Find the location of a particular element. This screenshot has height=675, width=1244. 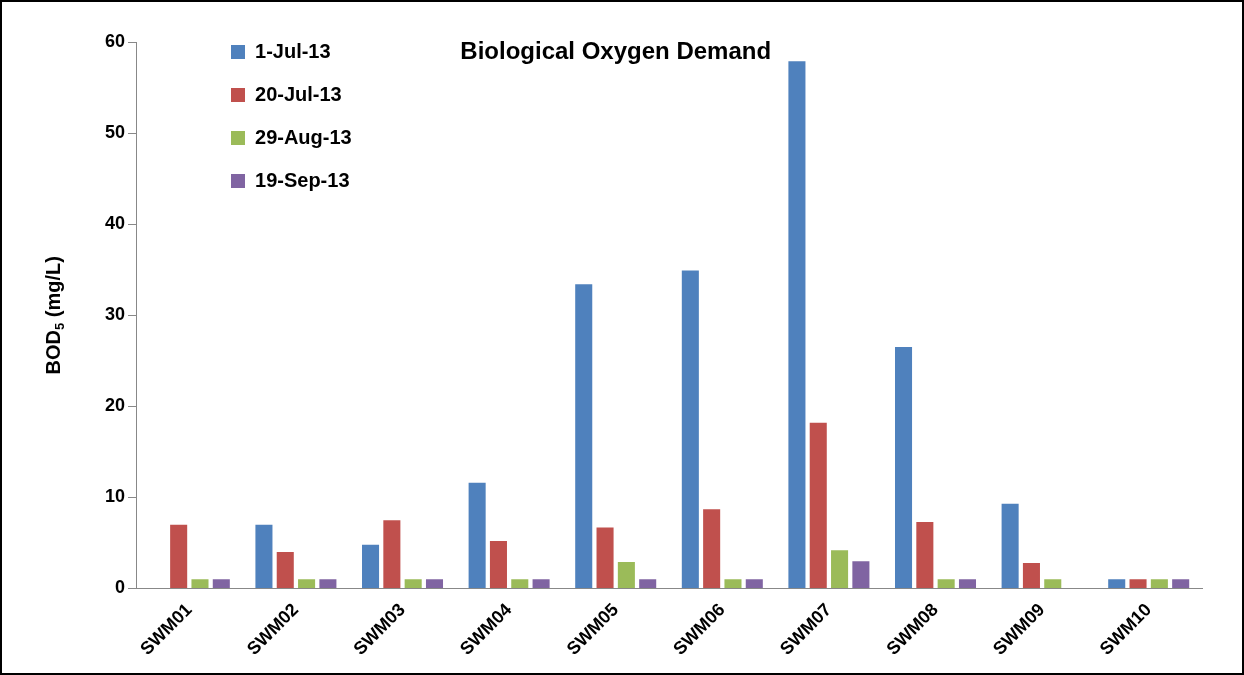

y-tick-label: 20 is located at coordinates (115, 405).